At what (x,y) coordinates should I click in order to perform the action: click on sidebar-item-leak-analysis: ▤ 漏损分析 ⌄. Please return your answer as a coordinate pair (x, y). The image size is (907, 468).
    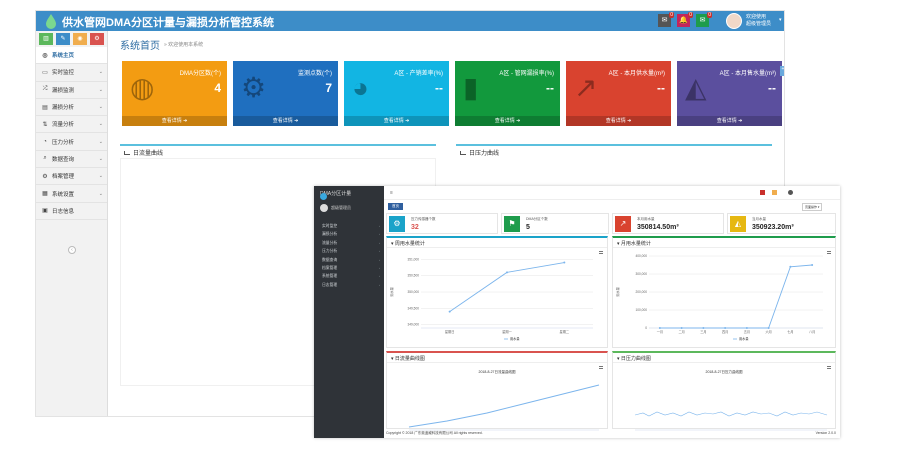
    Looking at the image, I should click on (71, 108).